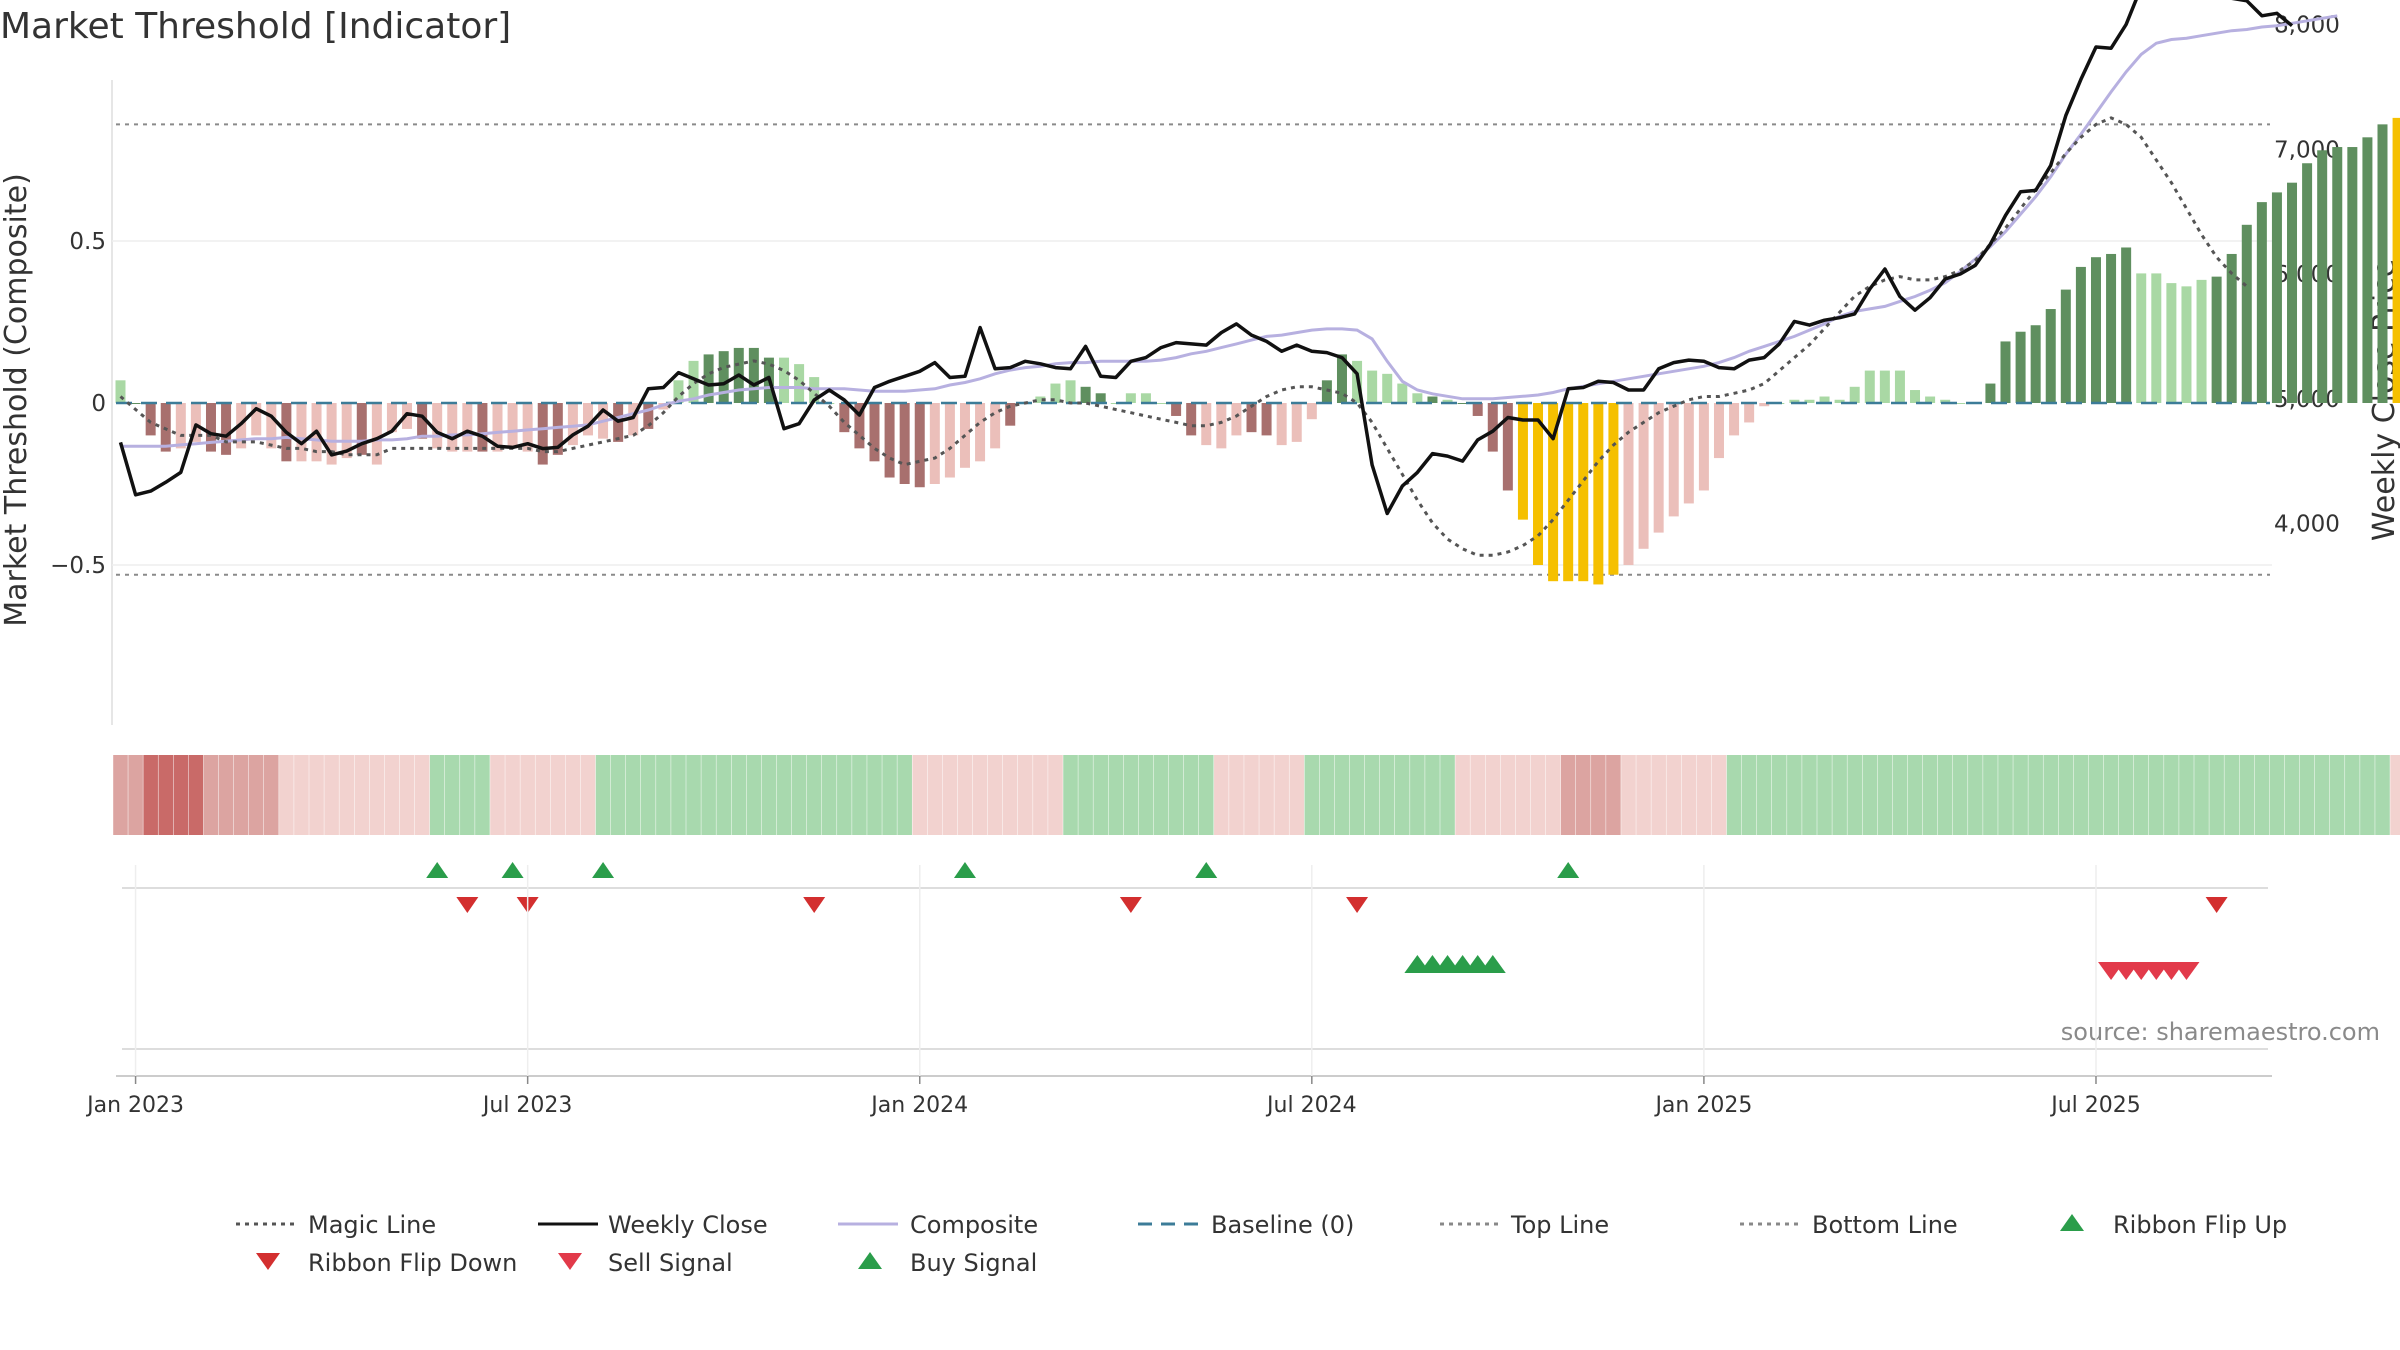  I want to click on legend-label: Sell Signal, so click(670, 1263).